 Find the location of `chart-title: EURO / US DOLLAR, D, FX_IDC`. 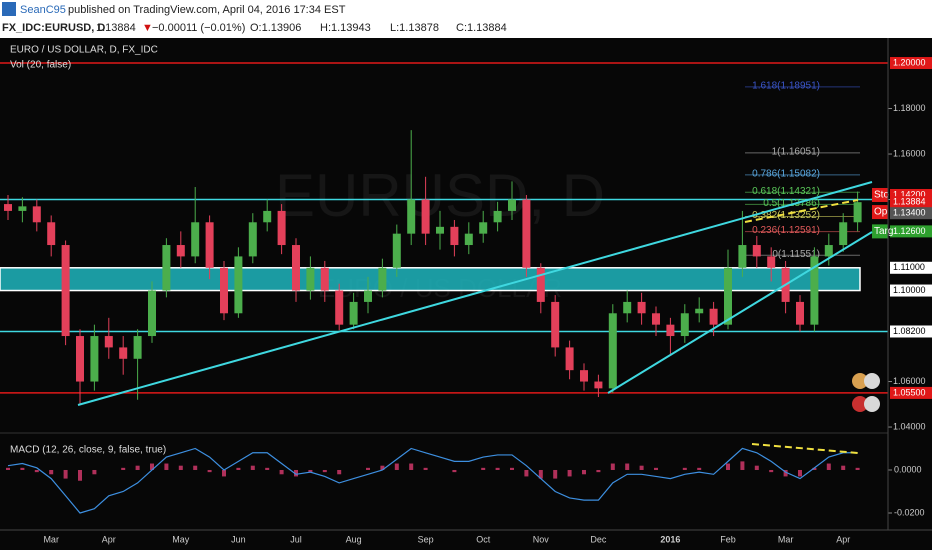

chart-title: EURO / US DOLLAR, D, FX_IDC is located at coordinates (84, 50).